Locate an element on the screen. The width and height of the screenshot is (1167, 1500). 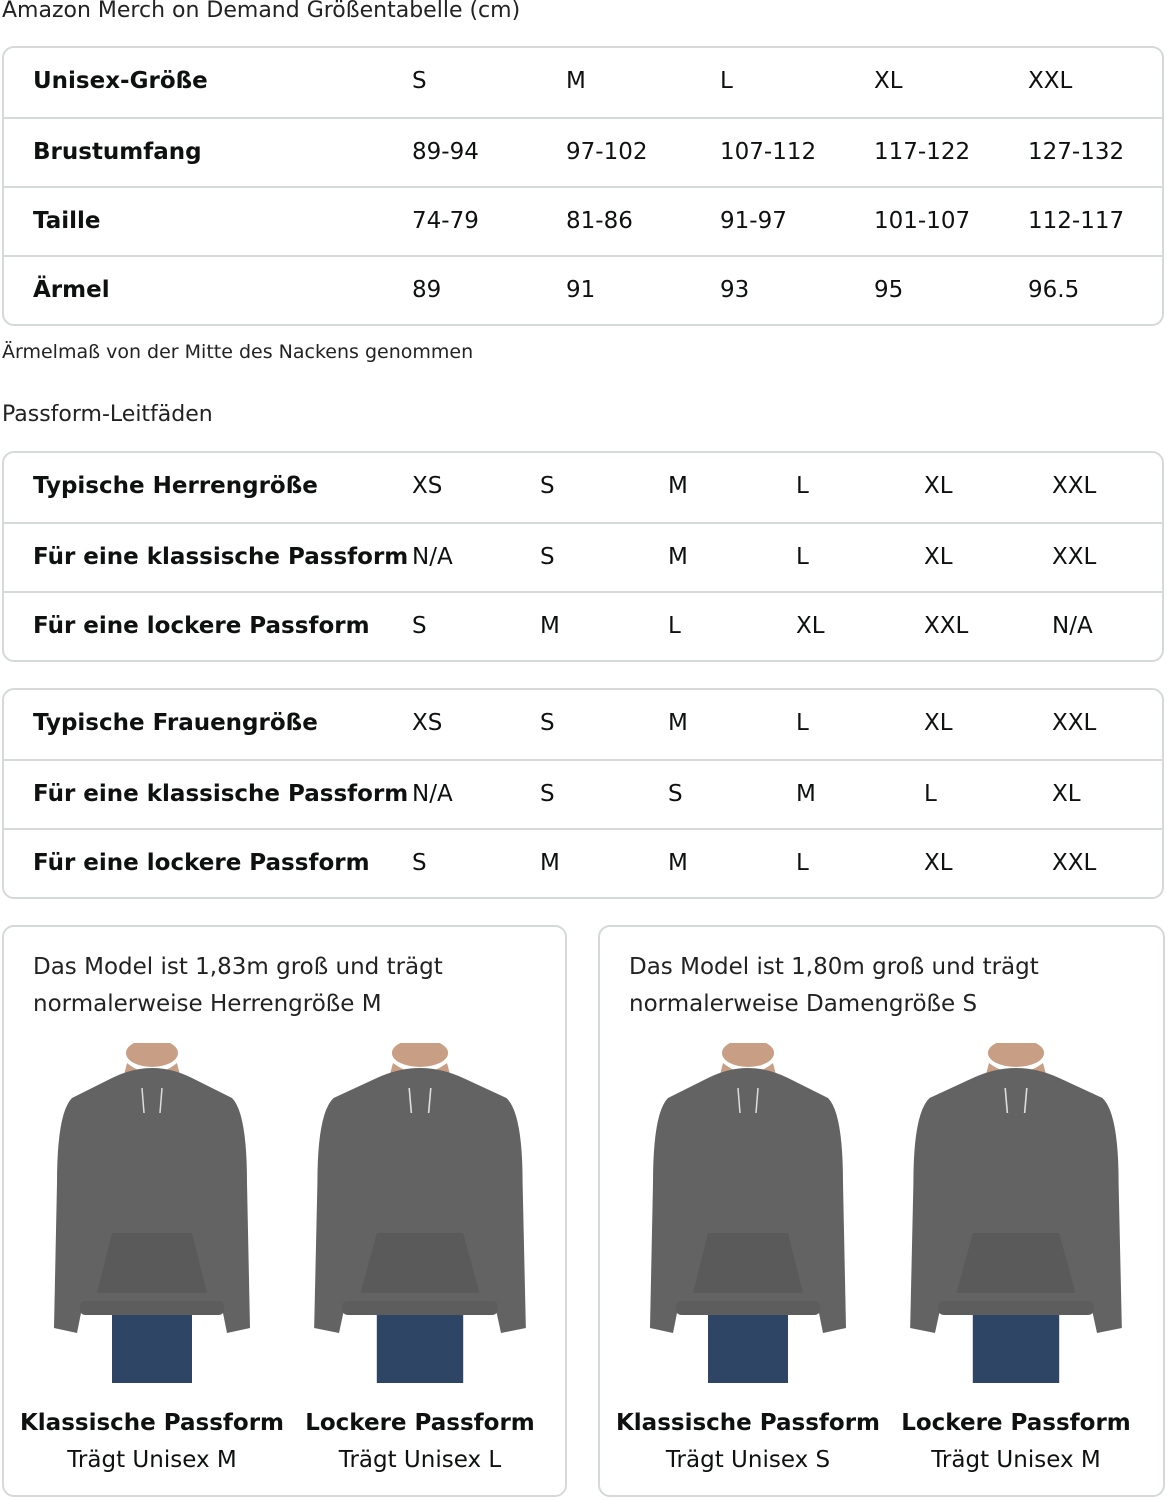
table-cell: 89-94 is located at coordinates (445, 152).